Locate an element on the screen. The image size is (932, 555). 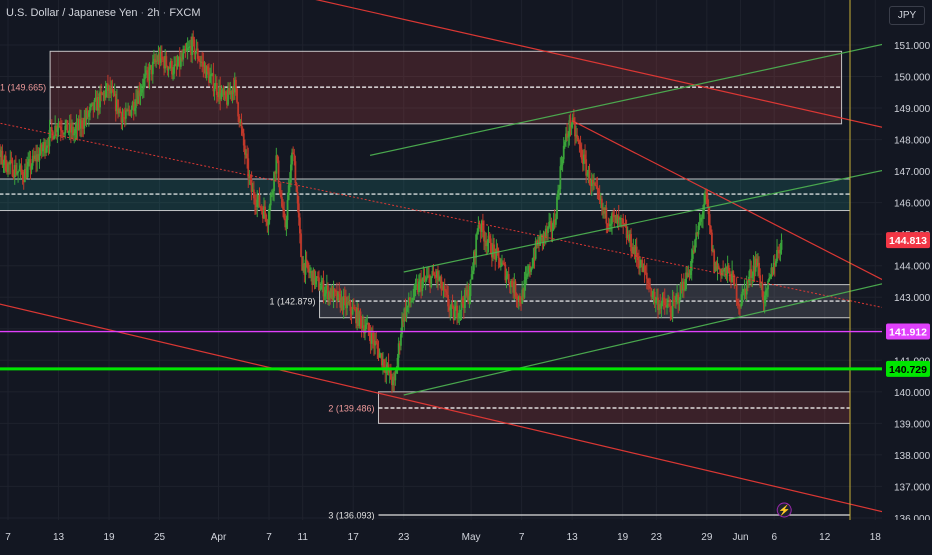
currency-button: JPY is located at coordinates (907, 15).